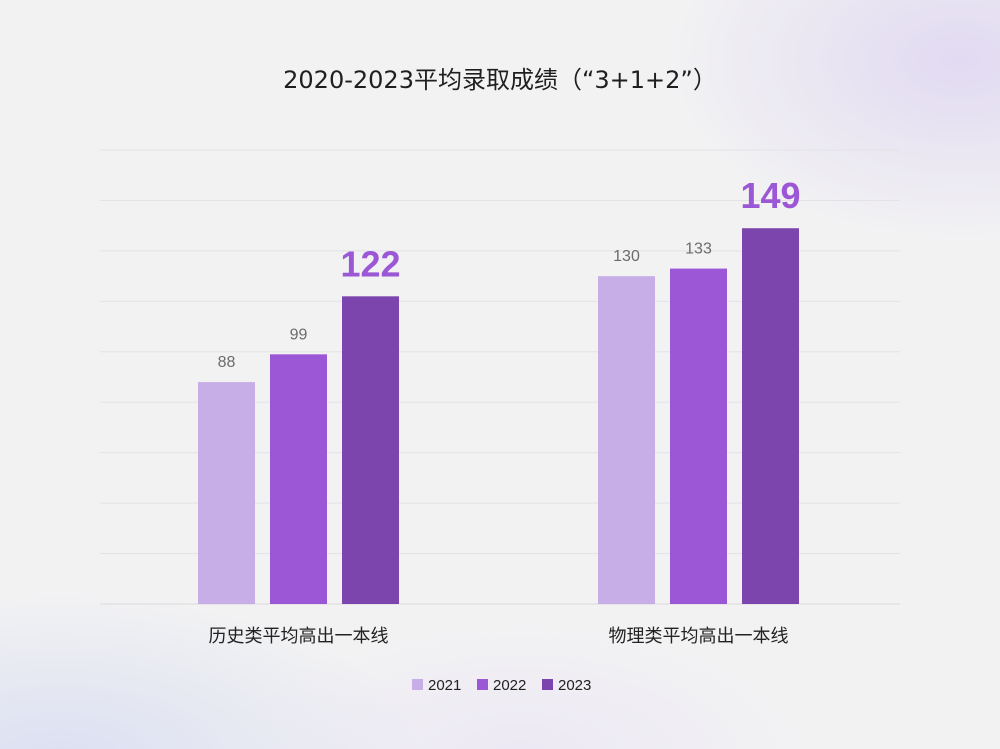  I want to click on chart-title: 2020-2023平均录取成绩（“3+1+2”）, so click(500, 80).